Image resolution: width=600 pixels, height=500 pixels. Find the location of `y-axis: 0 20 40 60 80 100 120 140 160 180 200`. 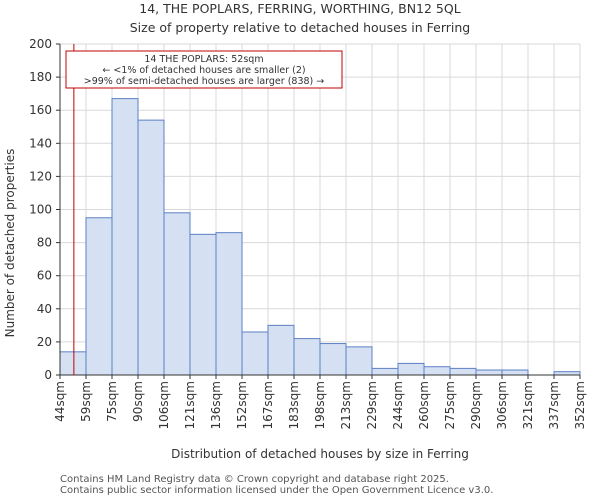

y-axis: 0 20 40 60 80 100 120 140 160 180 200 is located at coordinates (45, 209).